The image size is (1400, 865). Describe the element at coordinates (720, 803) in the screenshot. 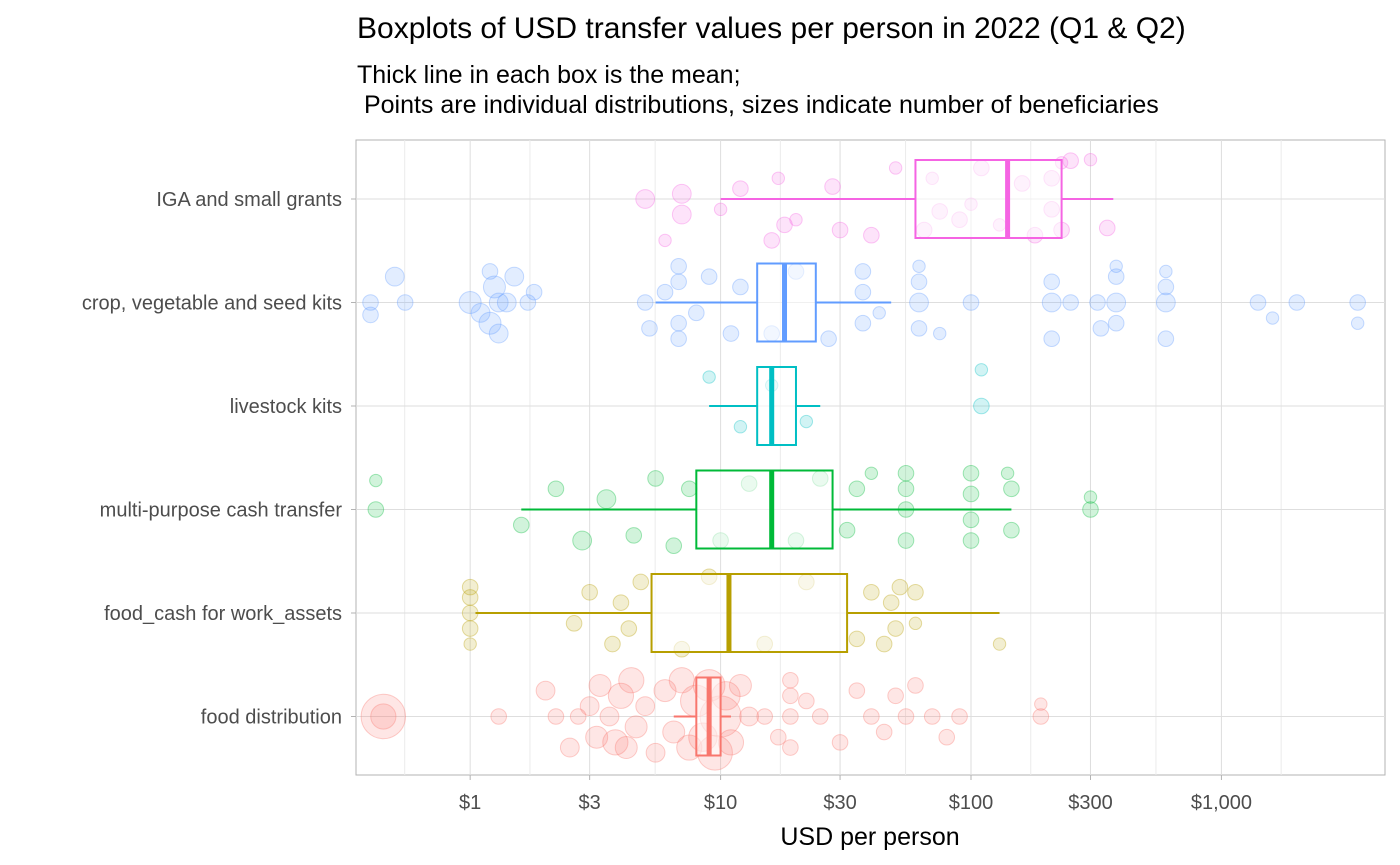

I see `x-tick-label: $10` at that location.